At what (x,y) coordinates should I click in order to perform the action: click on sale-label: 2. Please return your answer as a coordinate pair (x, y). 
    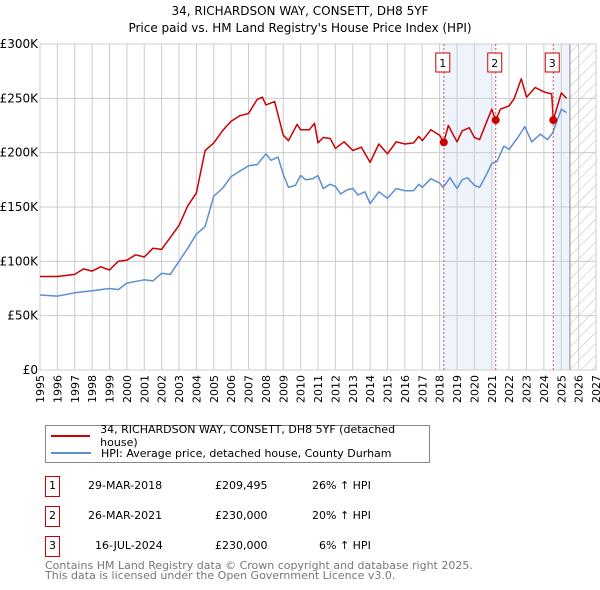
    Looking at the image, I should click on (494, 63).